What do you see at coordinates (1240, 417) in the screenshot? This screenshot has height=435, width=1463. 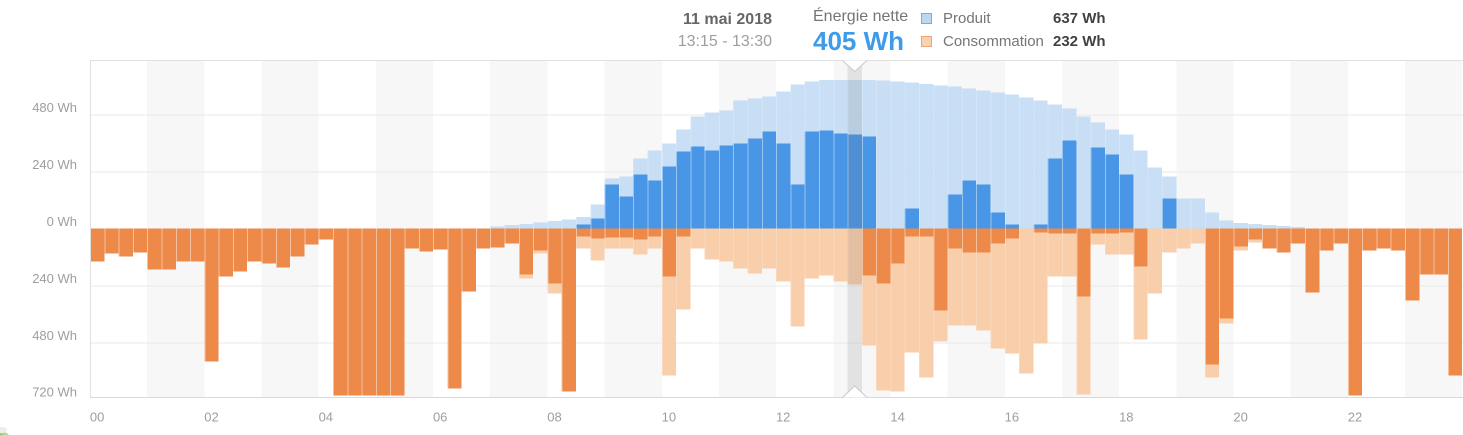 I see `svg-text: 20` at bounding box center [1240, 417].